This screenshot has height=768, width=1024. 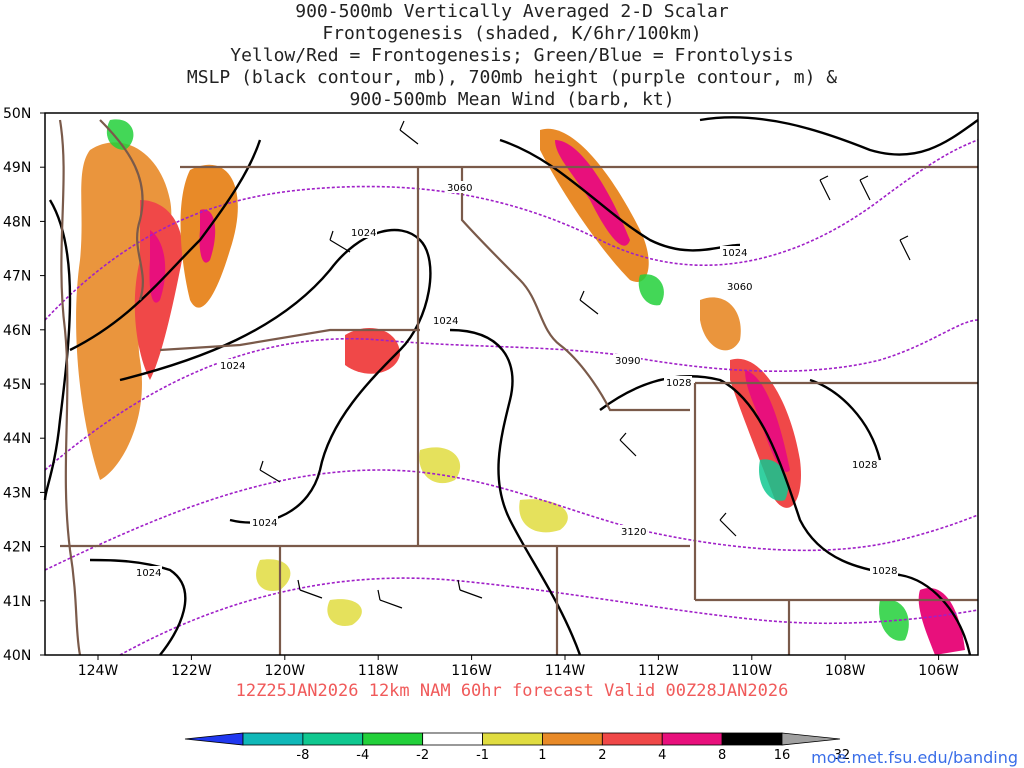 I want to click on pacific-coastline, so click(x=70, y=387).